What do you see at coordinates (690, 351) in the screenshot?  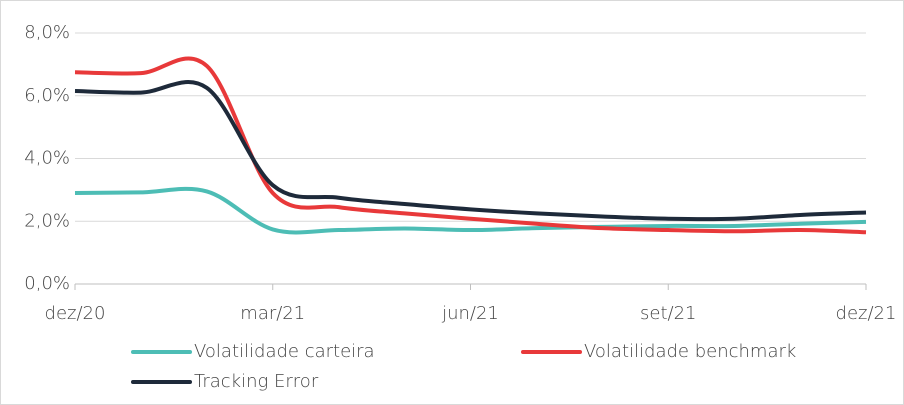 I see `legend-label: Volatilidade benchmark` at bounding box center [690, 351].